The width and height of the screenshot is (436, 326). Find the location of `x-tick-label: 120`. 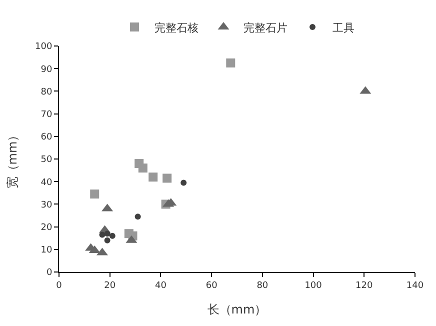

x-tick-label: 120 is located at coordinates (364, 285).